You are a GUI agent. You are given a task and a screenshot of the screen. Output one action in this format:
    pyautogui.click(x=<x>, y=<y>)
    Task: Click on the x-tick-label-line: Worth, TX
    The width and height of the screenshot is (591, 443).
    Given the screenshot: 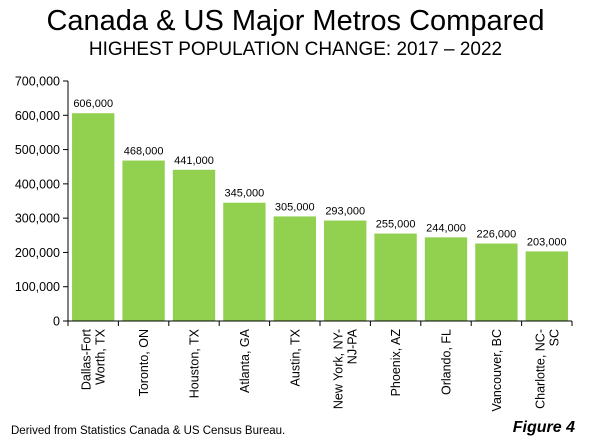 What is the action you would take?
    pyautogui.click(x=101, y=356)
    